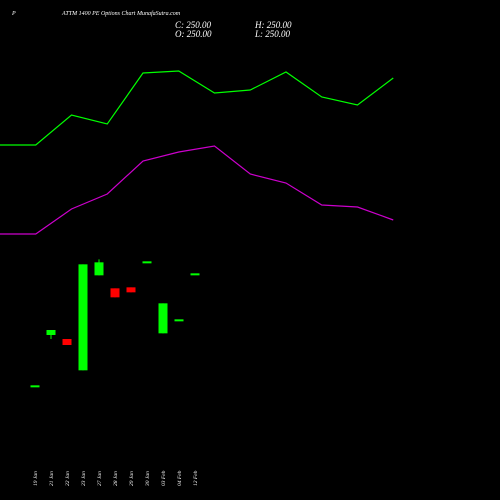 Image resolution: width=500 pixels, height=500 pixels. Describe the element at coordinates (273, 25) in the screenshot. I see `ohlc-label: H: 250.00` at that location.